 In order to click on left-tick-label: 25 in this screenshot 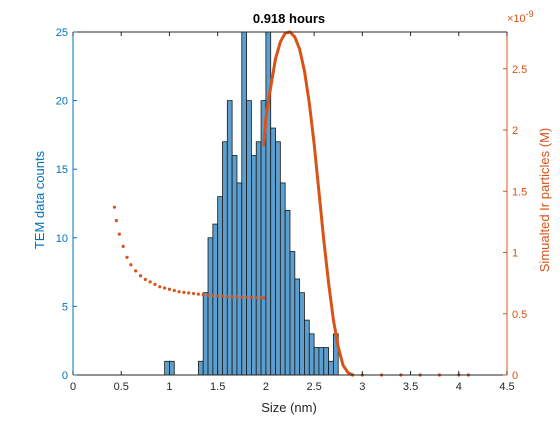, I will do `click(62, 33)`.